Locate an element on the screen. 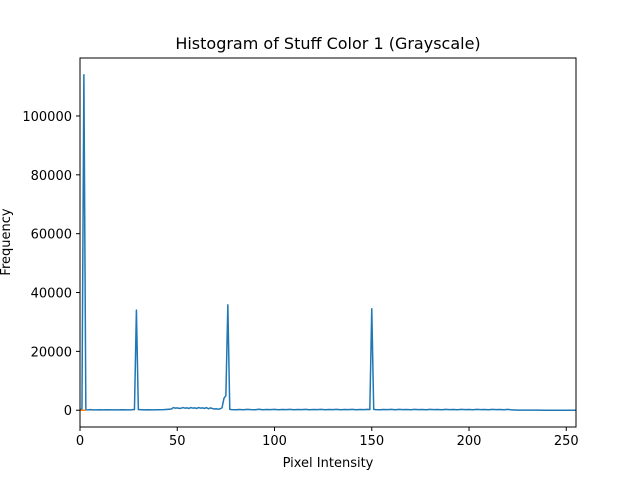 The width and height of the screenshot is (640, 480). y-tick-label: 100000 is located at coordinates (47, 117).